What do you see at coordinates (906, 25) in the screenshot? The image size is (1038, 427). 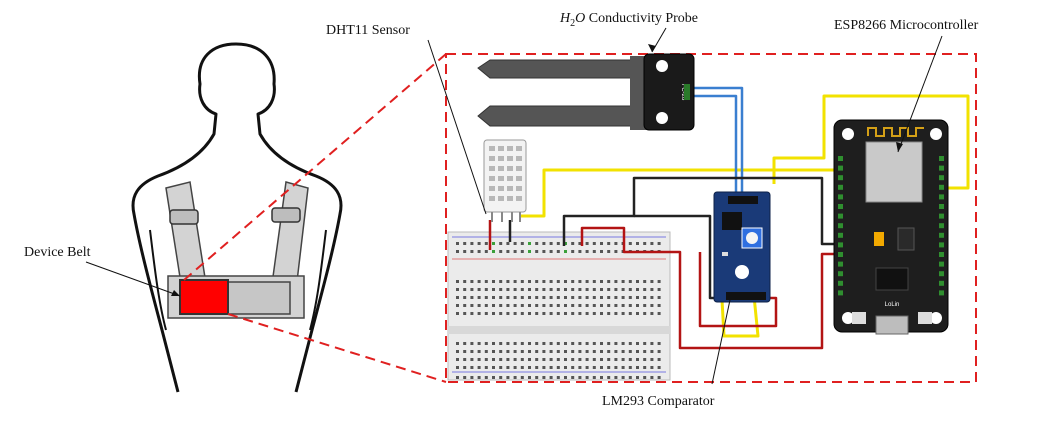 I see `label-esp8266: ESP8266 Microcontroller` at bounding box center [906, 25].